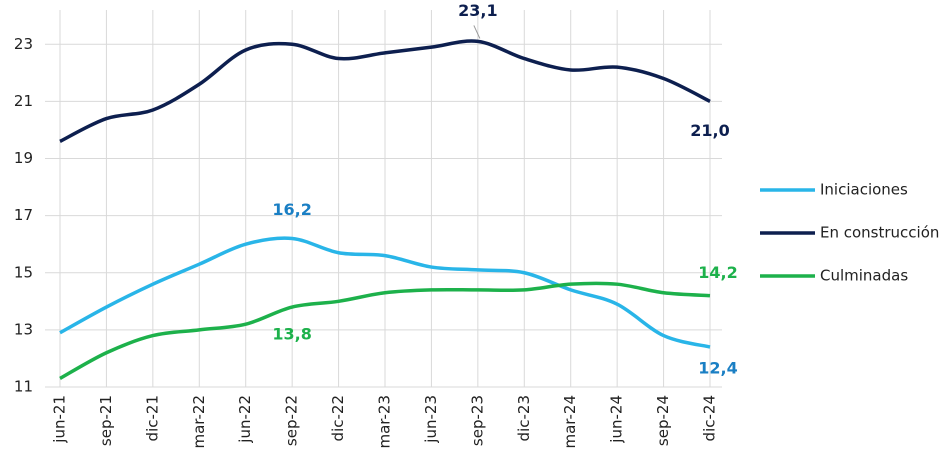 The image size is (951, 461). Describe the element at coordinates (864, 190) in the screenshot. I see `legend-label: Iniciaciones` at that location.